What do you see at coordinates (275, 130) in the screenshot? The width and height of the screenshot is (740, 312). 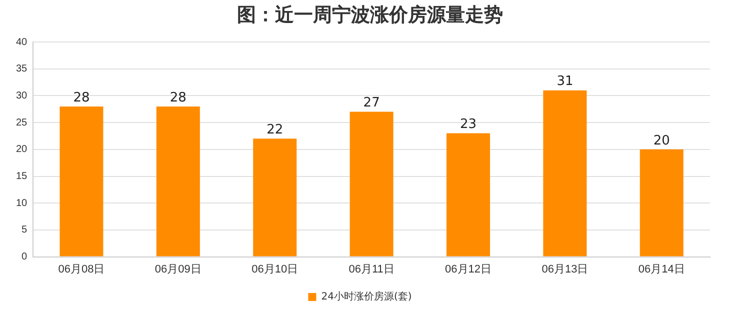 I see `data-label: 22` at bounding box center [275, 130].